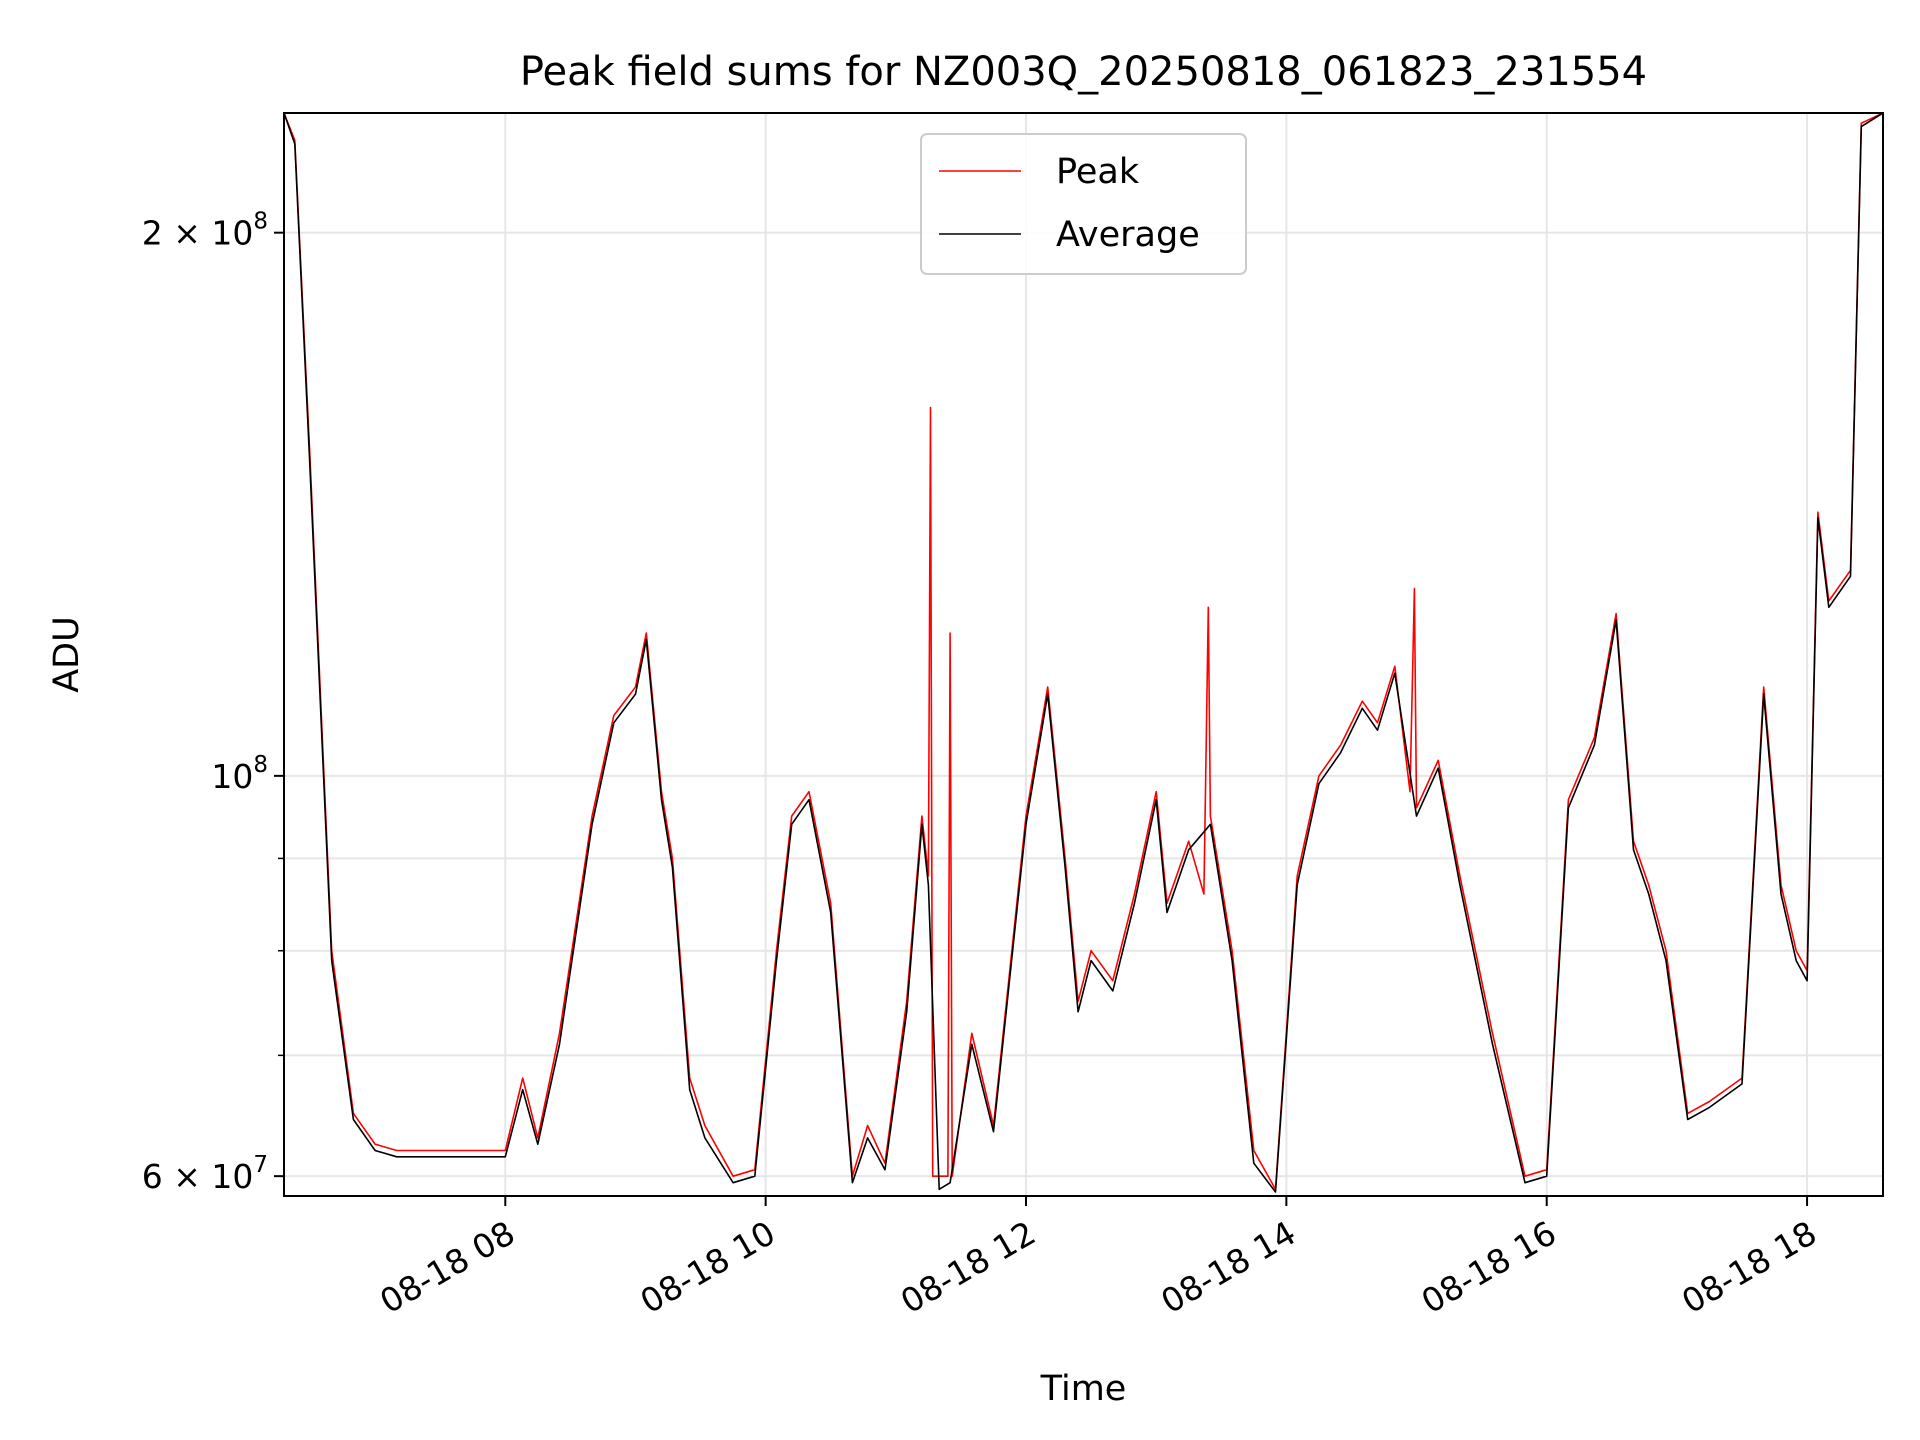  Describe the element at coordinates (198, 233) in the screenshot. I see `y-tick-base: 2 × 10` at that location.